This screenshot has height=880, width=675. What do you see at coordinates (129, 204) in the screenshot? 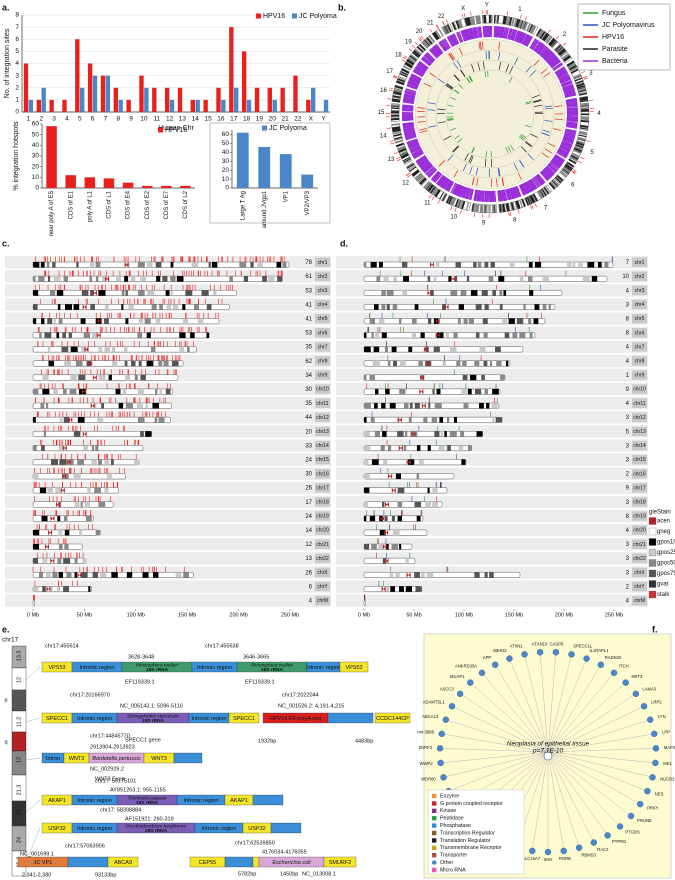
I see `x-tick-label: CDS of E4` at bounding box center [129, 204].